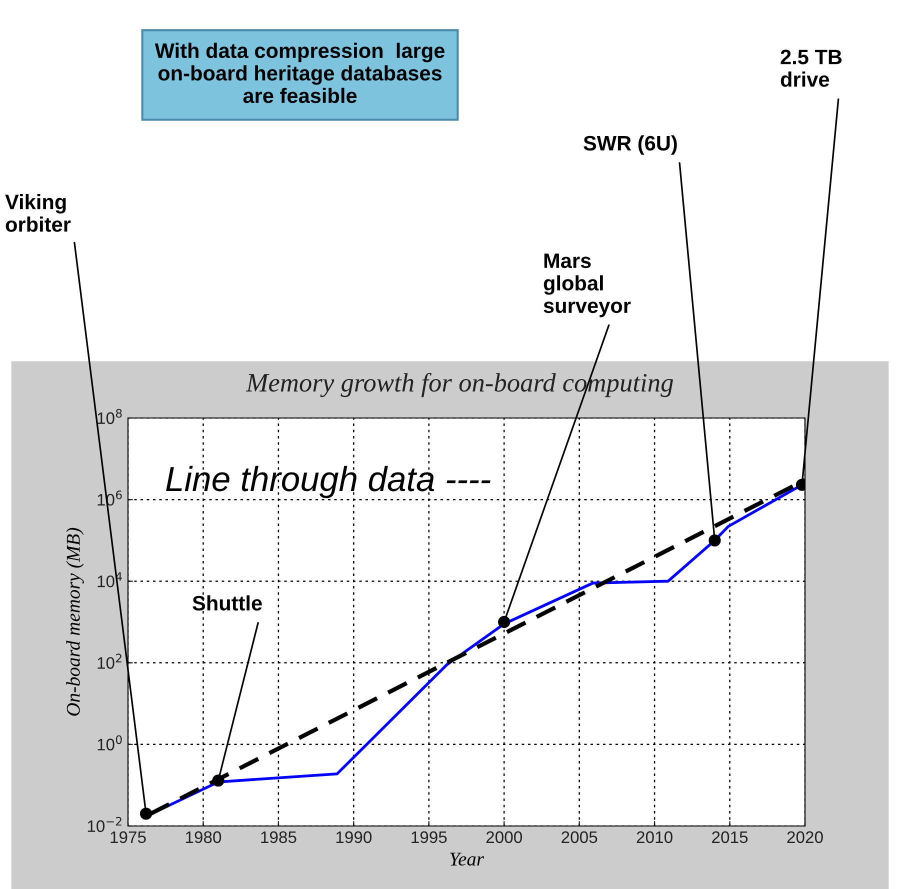  I want to click on annotation: SWR (6U), so click(630, 145).